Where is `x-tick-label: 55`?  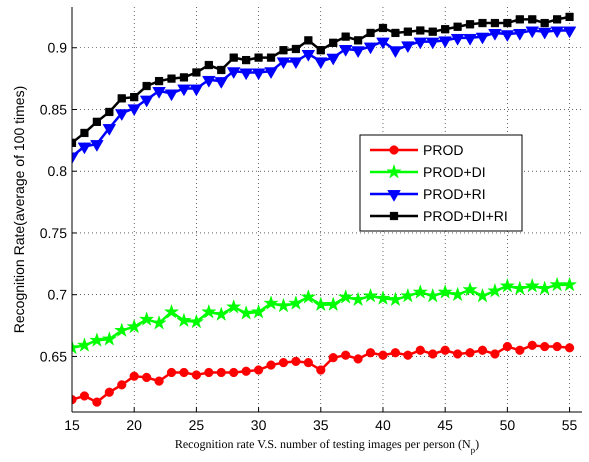
x-tick-label: 55 is located at coordinates (570, 425).